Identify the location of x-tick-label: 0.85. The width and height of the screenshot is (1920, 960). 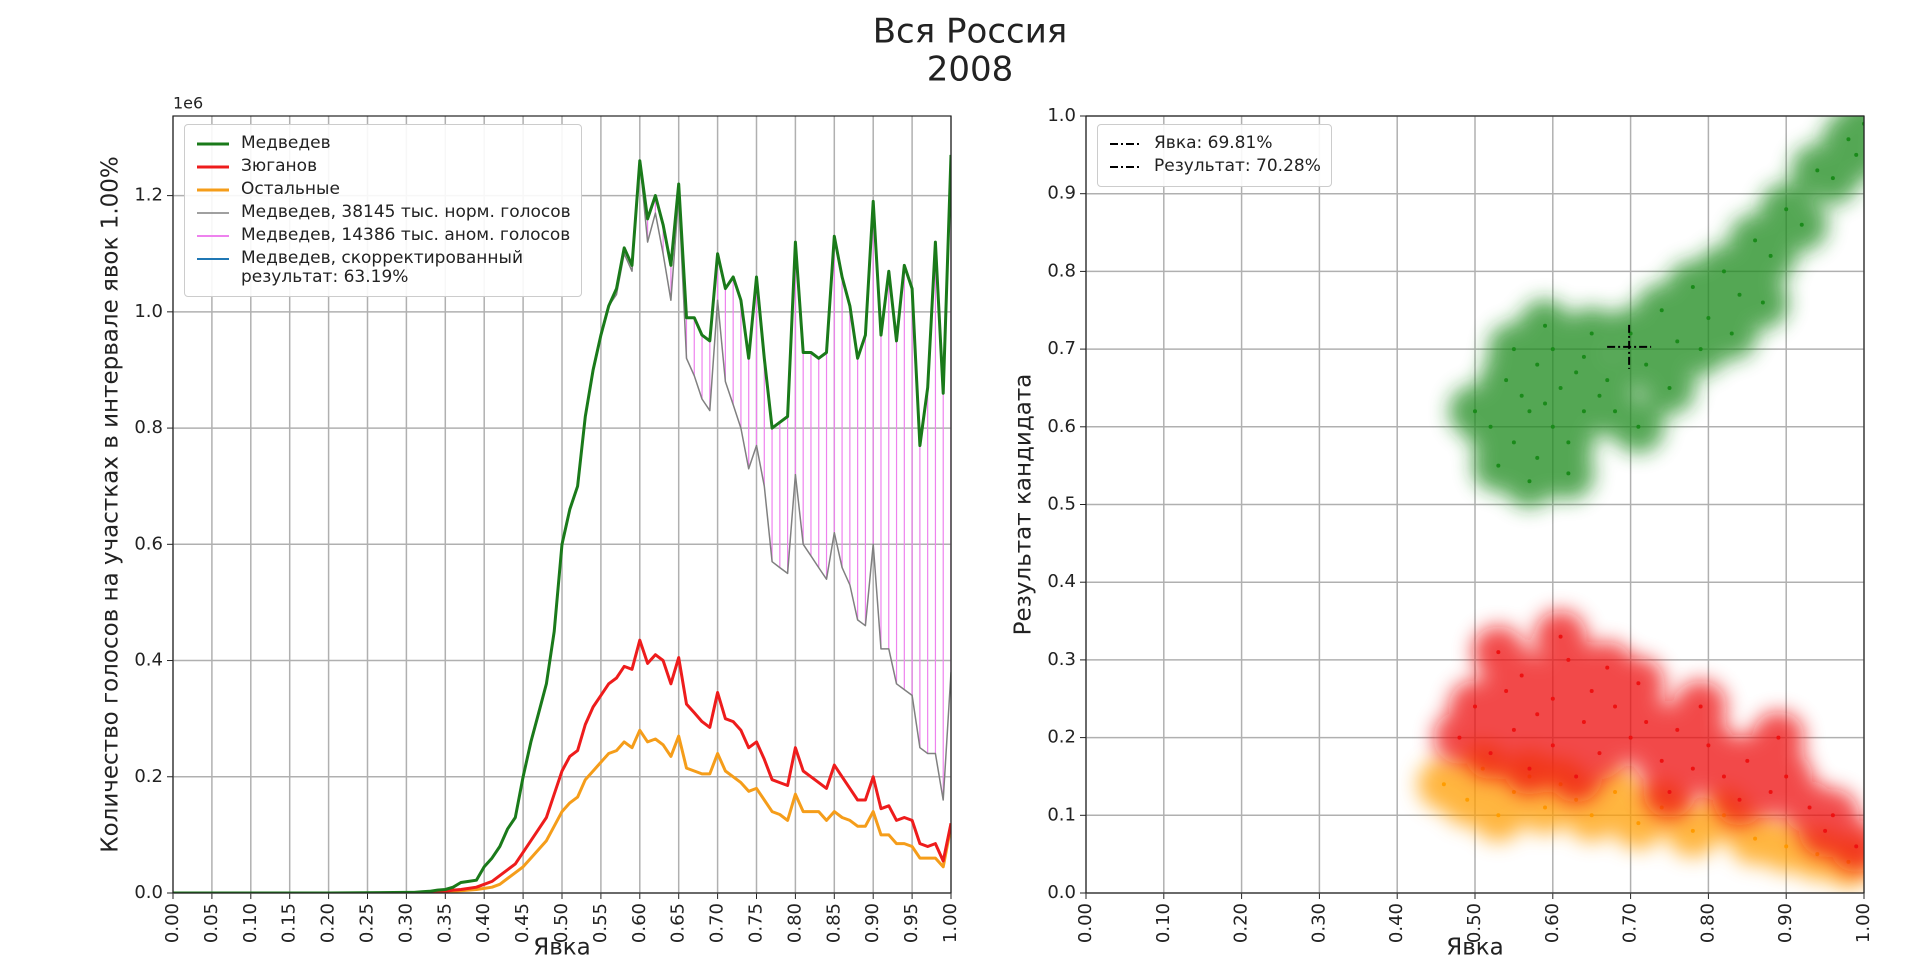
(833, 923).